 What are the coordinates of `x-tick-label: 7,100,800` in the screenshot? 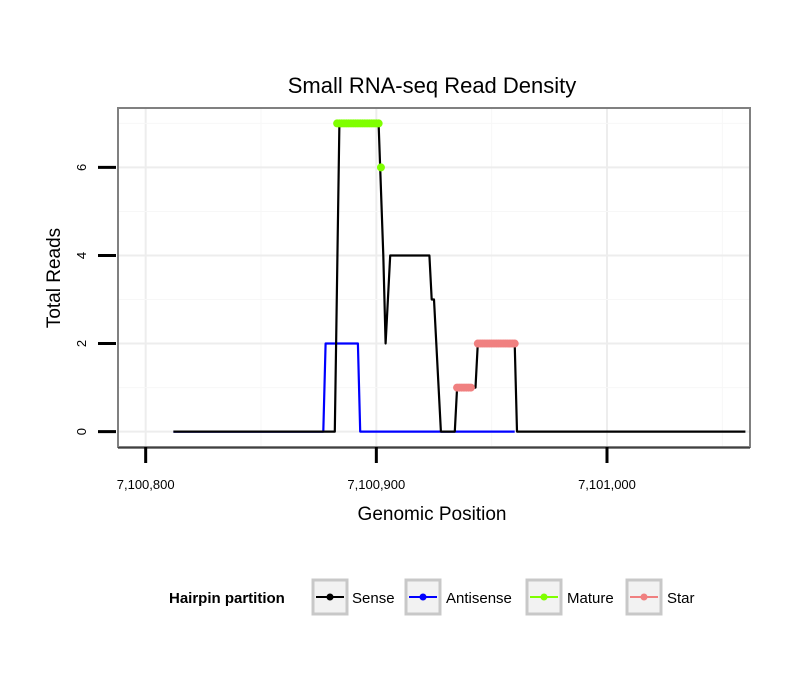 It's located at (146, 484).